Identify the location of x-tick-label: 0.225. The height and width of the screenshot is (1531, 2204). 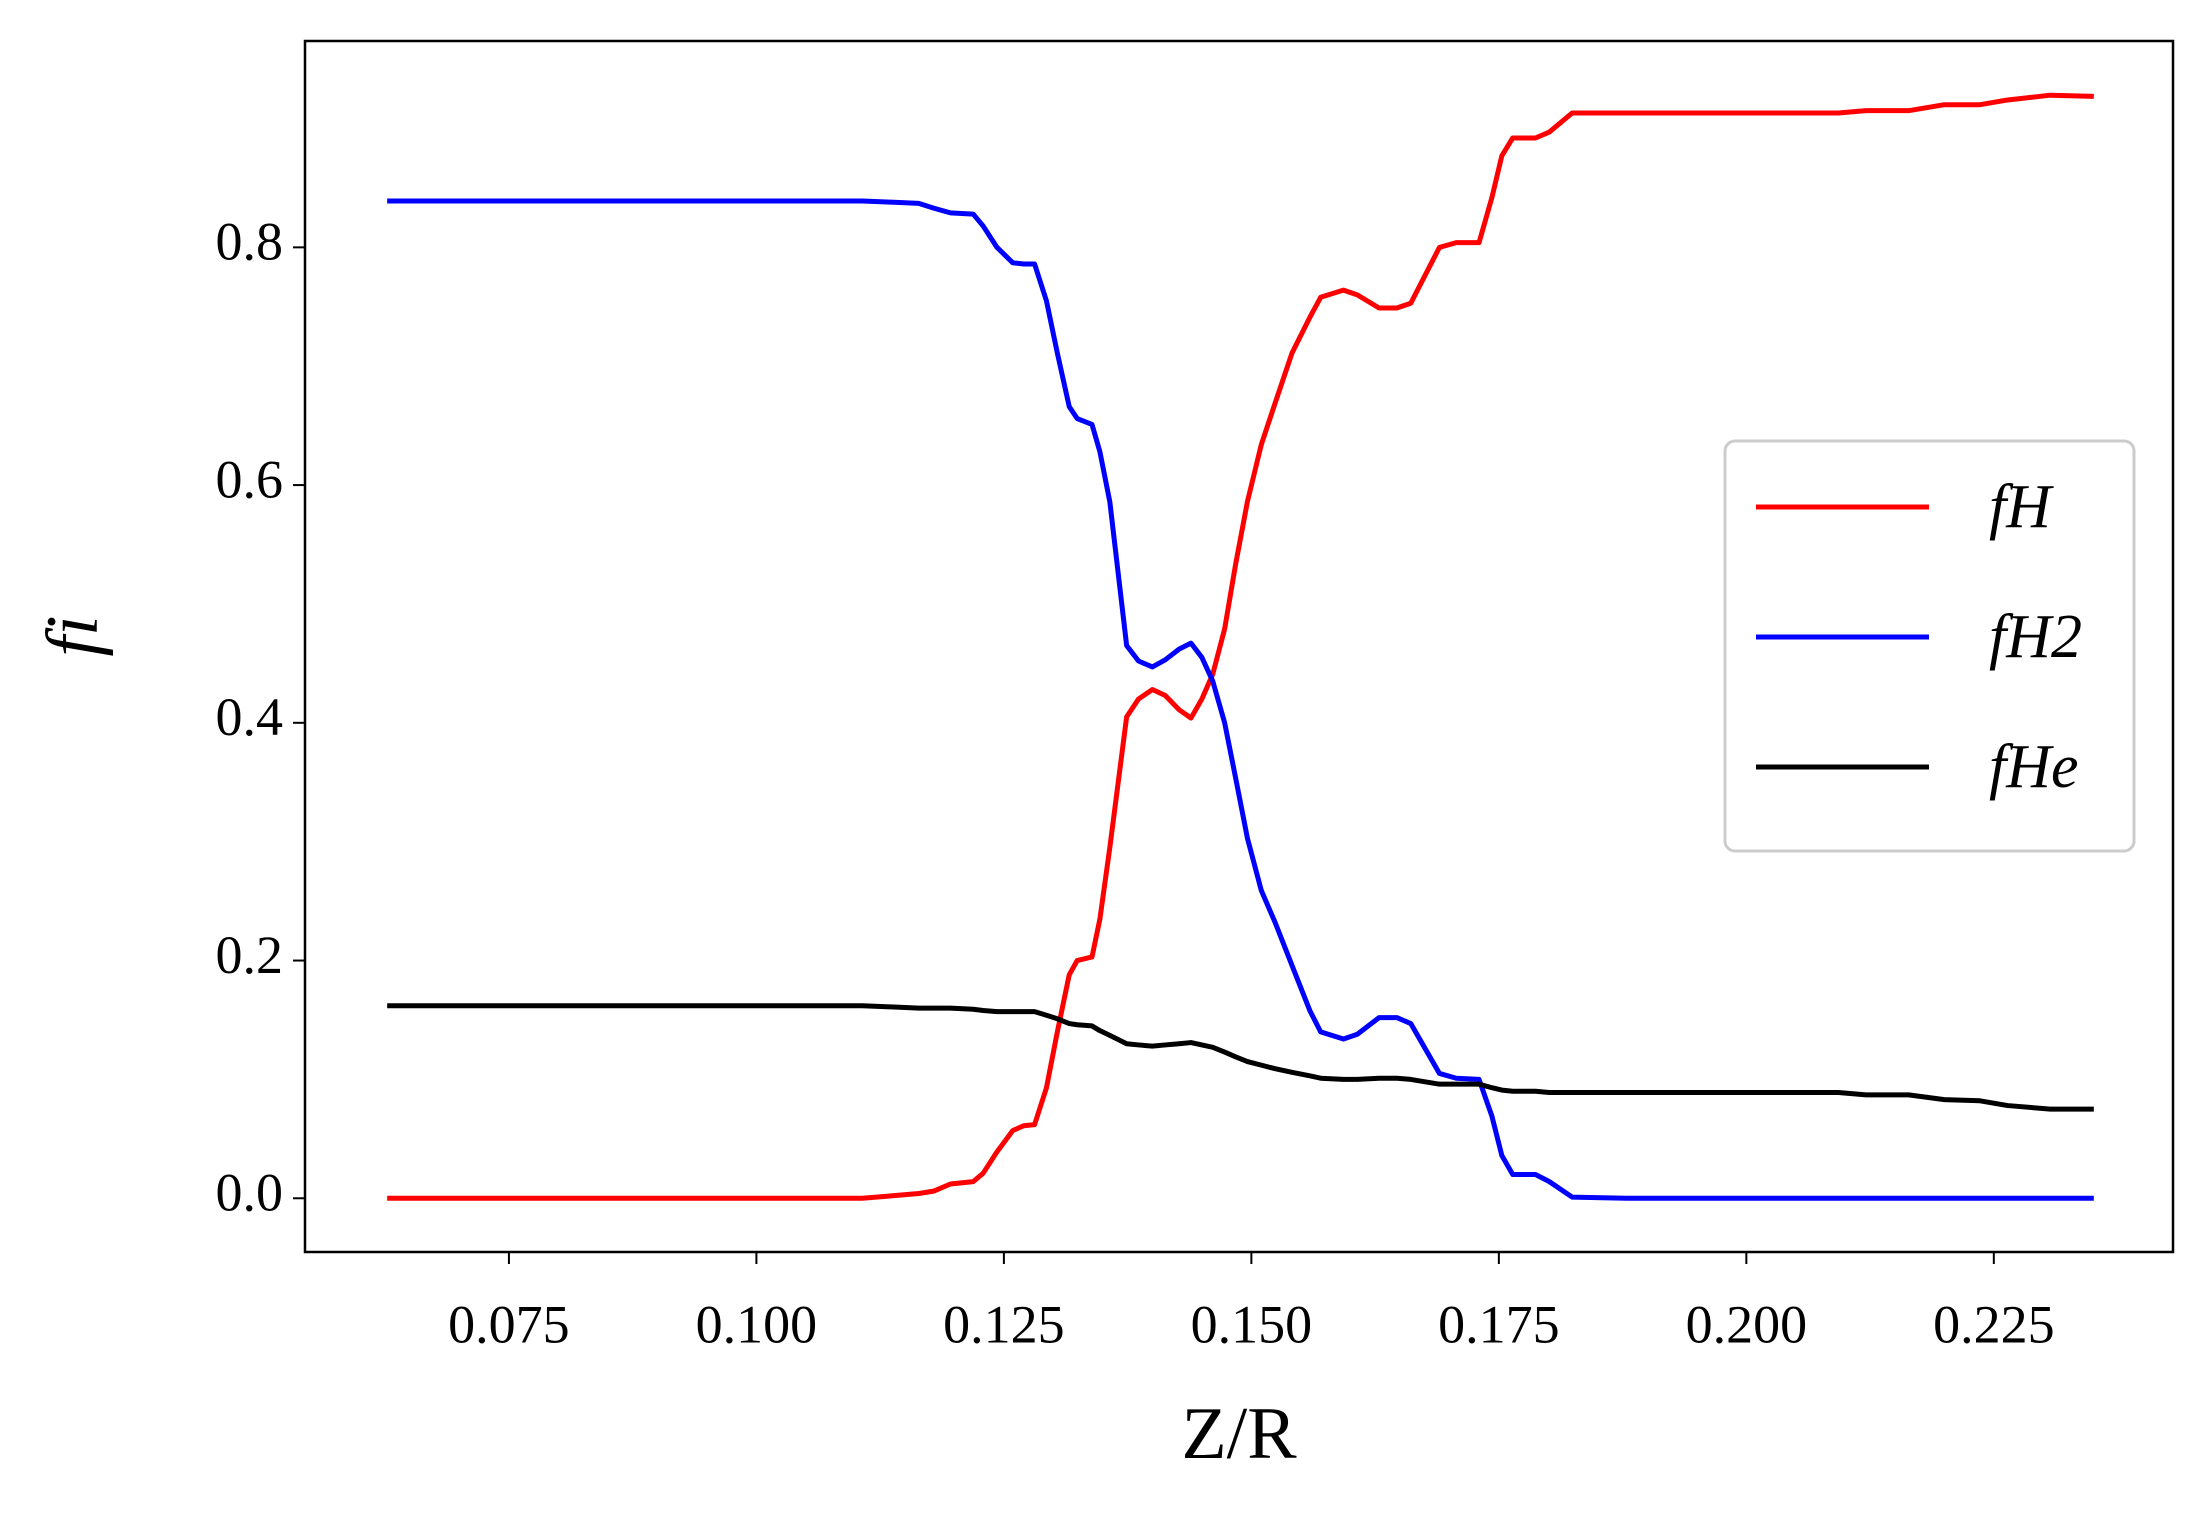
(1994, 1324).